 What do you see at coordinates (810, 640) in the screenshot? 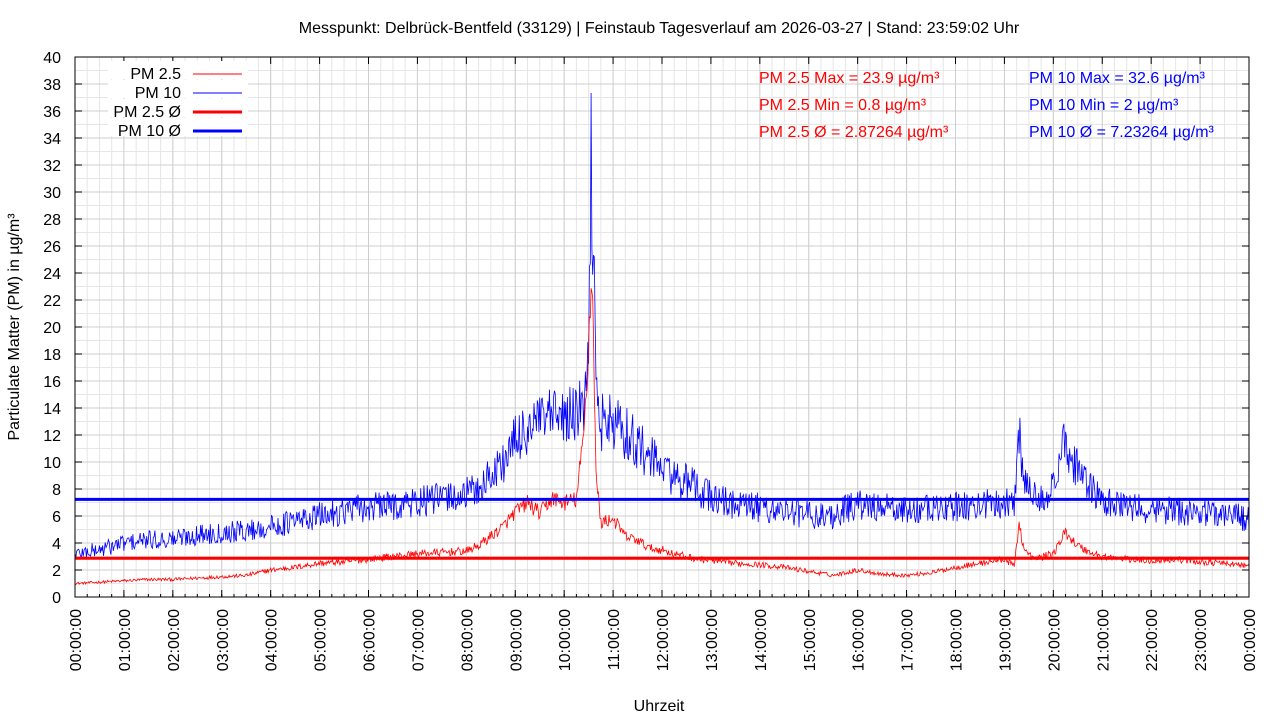
I see `x-tick-label: 15:00:00` at bounding box center [810, 640].